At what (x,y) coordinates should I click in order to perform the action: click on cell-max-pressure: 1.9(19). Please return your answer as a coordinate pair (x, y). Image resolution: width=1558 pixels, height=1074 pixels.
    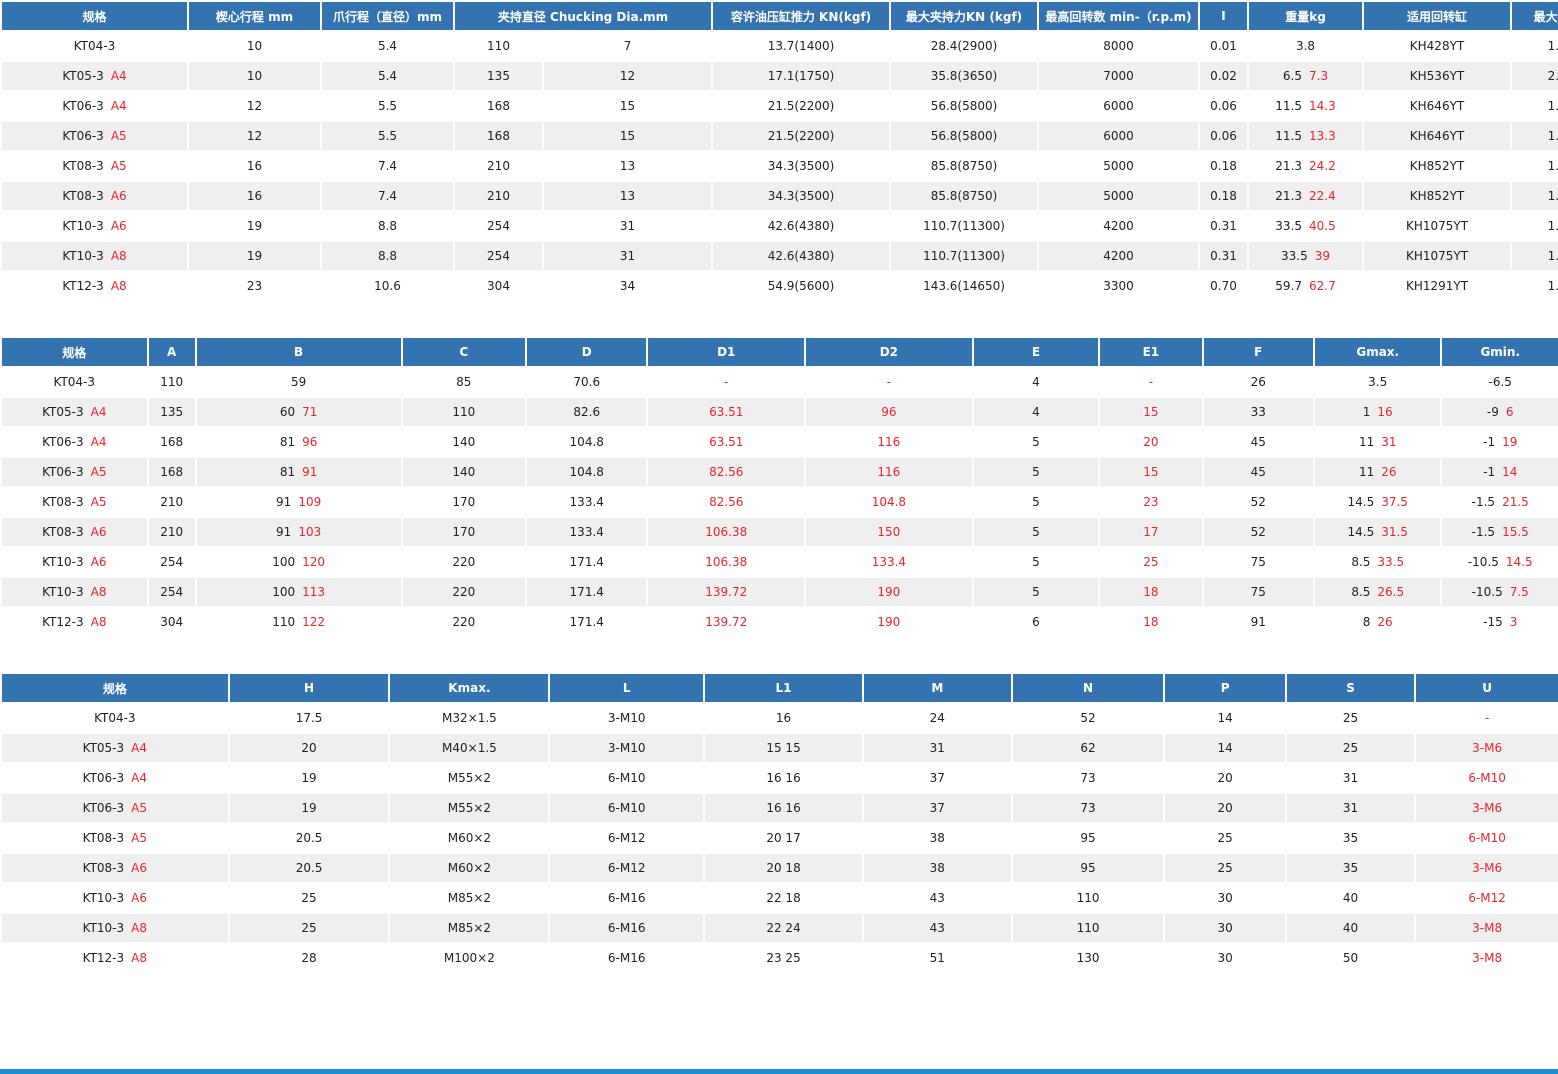
    Looking at the image, I should click on (1535, 136).